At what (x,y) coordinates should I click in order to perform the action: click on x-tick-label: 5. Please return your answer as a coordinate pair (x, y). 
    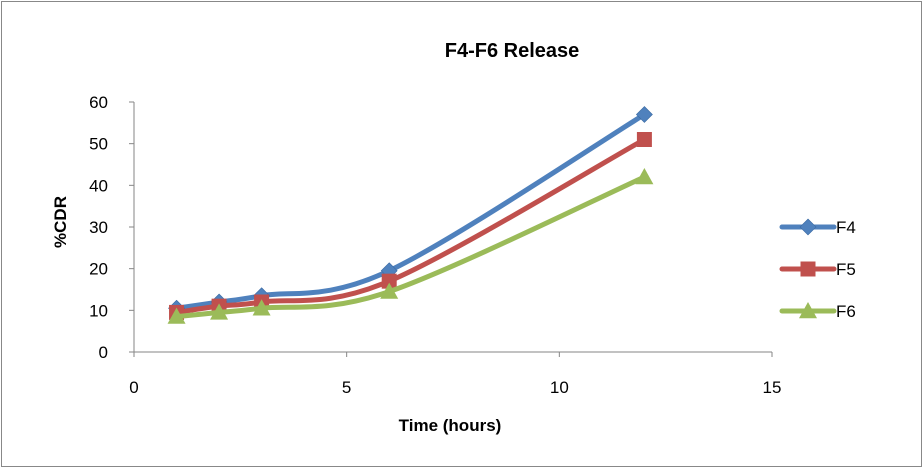
    Looking at the image, I should click on (346, 387).